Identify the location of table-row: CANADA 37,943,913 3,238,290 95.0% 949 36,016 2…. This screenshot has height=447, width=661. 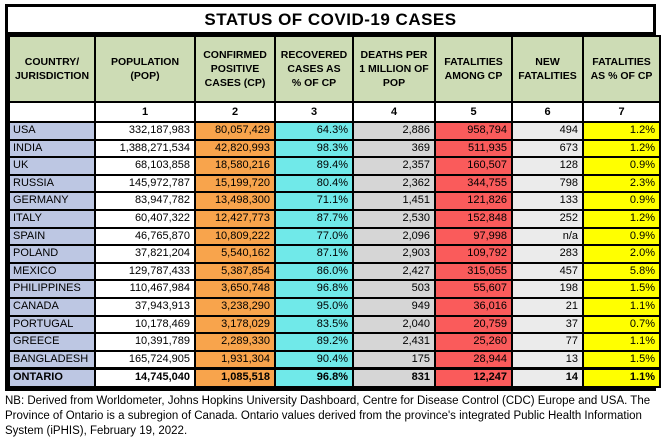
(334, 306).